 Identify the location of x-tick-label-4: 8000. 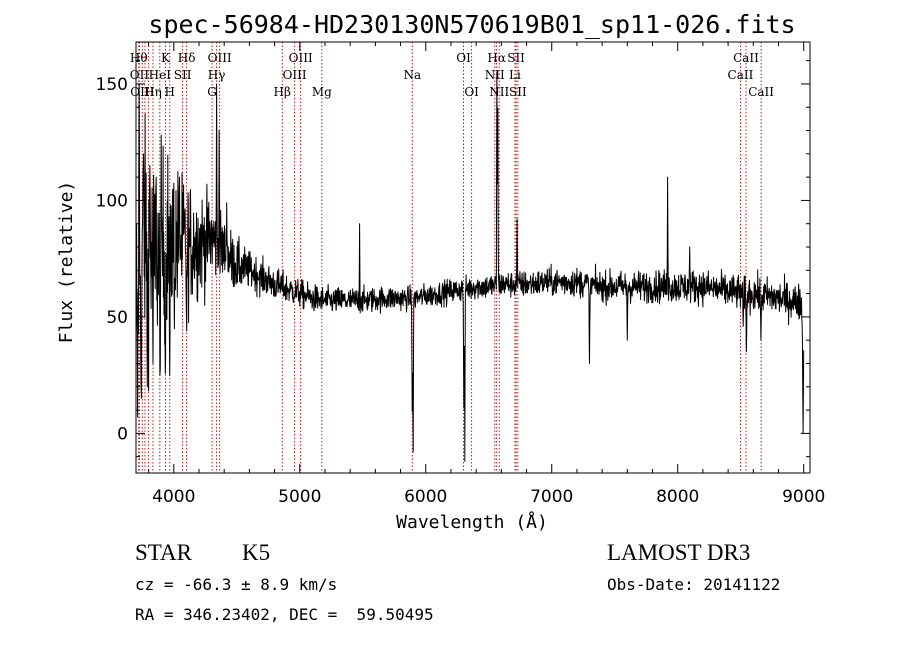
(677, 497).